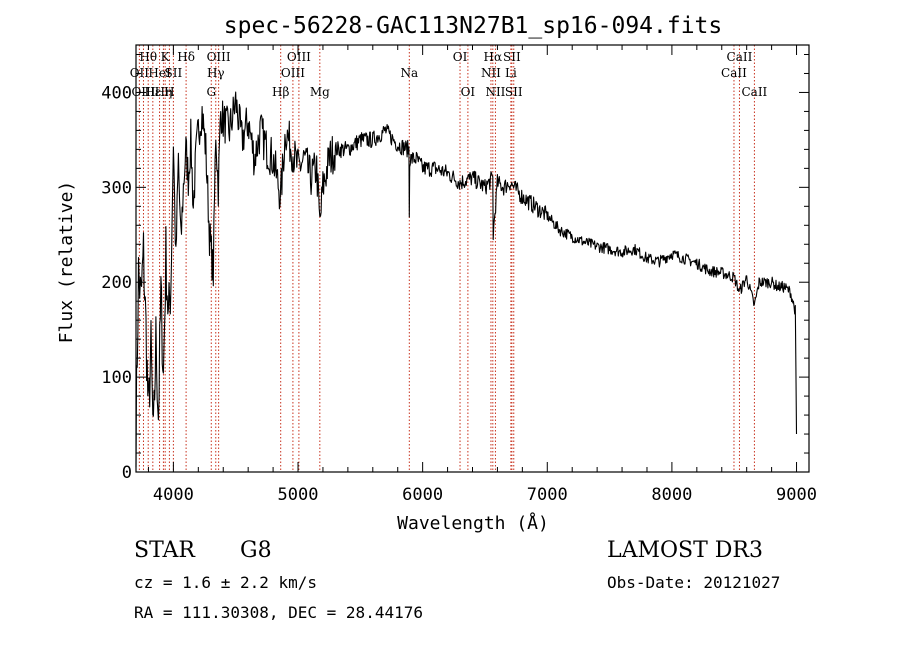  What do you see at coordinates (694, 582) in the screenshot?
I see `obs-date: Obs-Date: 20121027` at bounding box center [694, 582].